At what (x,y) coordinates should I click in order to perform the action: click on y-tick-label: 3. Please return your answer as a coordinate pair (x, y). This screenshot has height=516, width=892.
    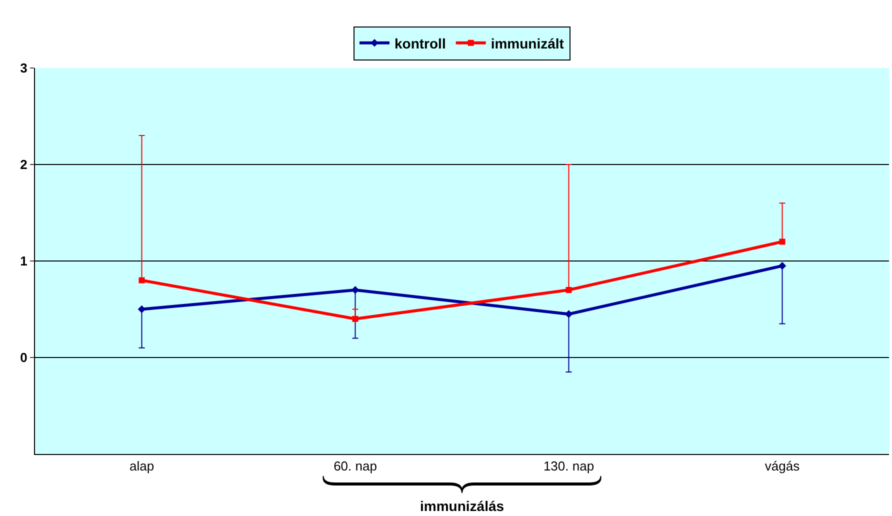
    Looking at the image, I should click on (24, 68).